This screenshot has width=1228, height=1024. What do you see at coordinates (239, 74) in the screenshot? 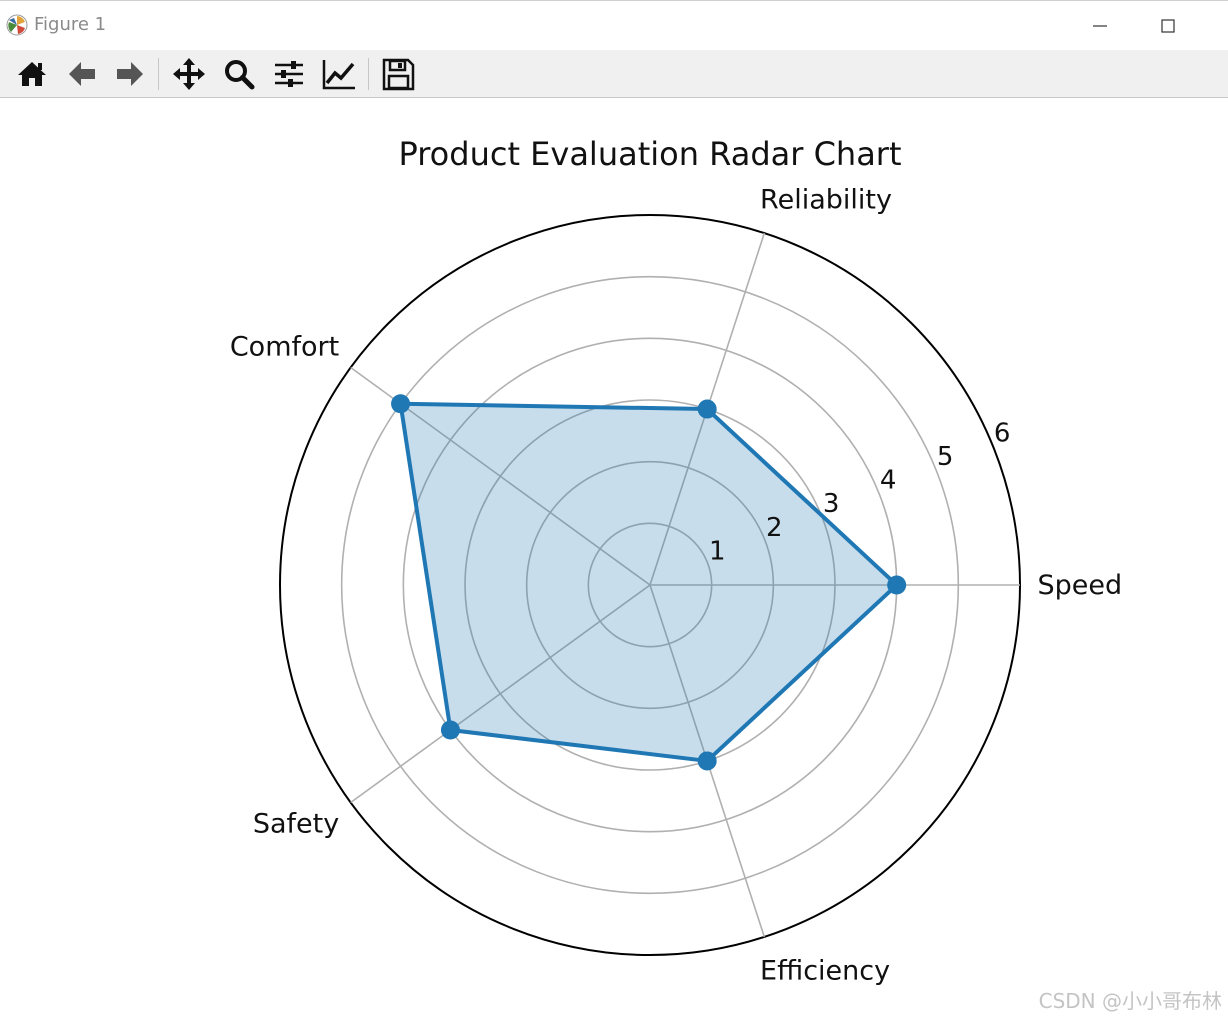
I see `zoom-icon` at bounding box center [239, 74].